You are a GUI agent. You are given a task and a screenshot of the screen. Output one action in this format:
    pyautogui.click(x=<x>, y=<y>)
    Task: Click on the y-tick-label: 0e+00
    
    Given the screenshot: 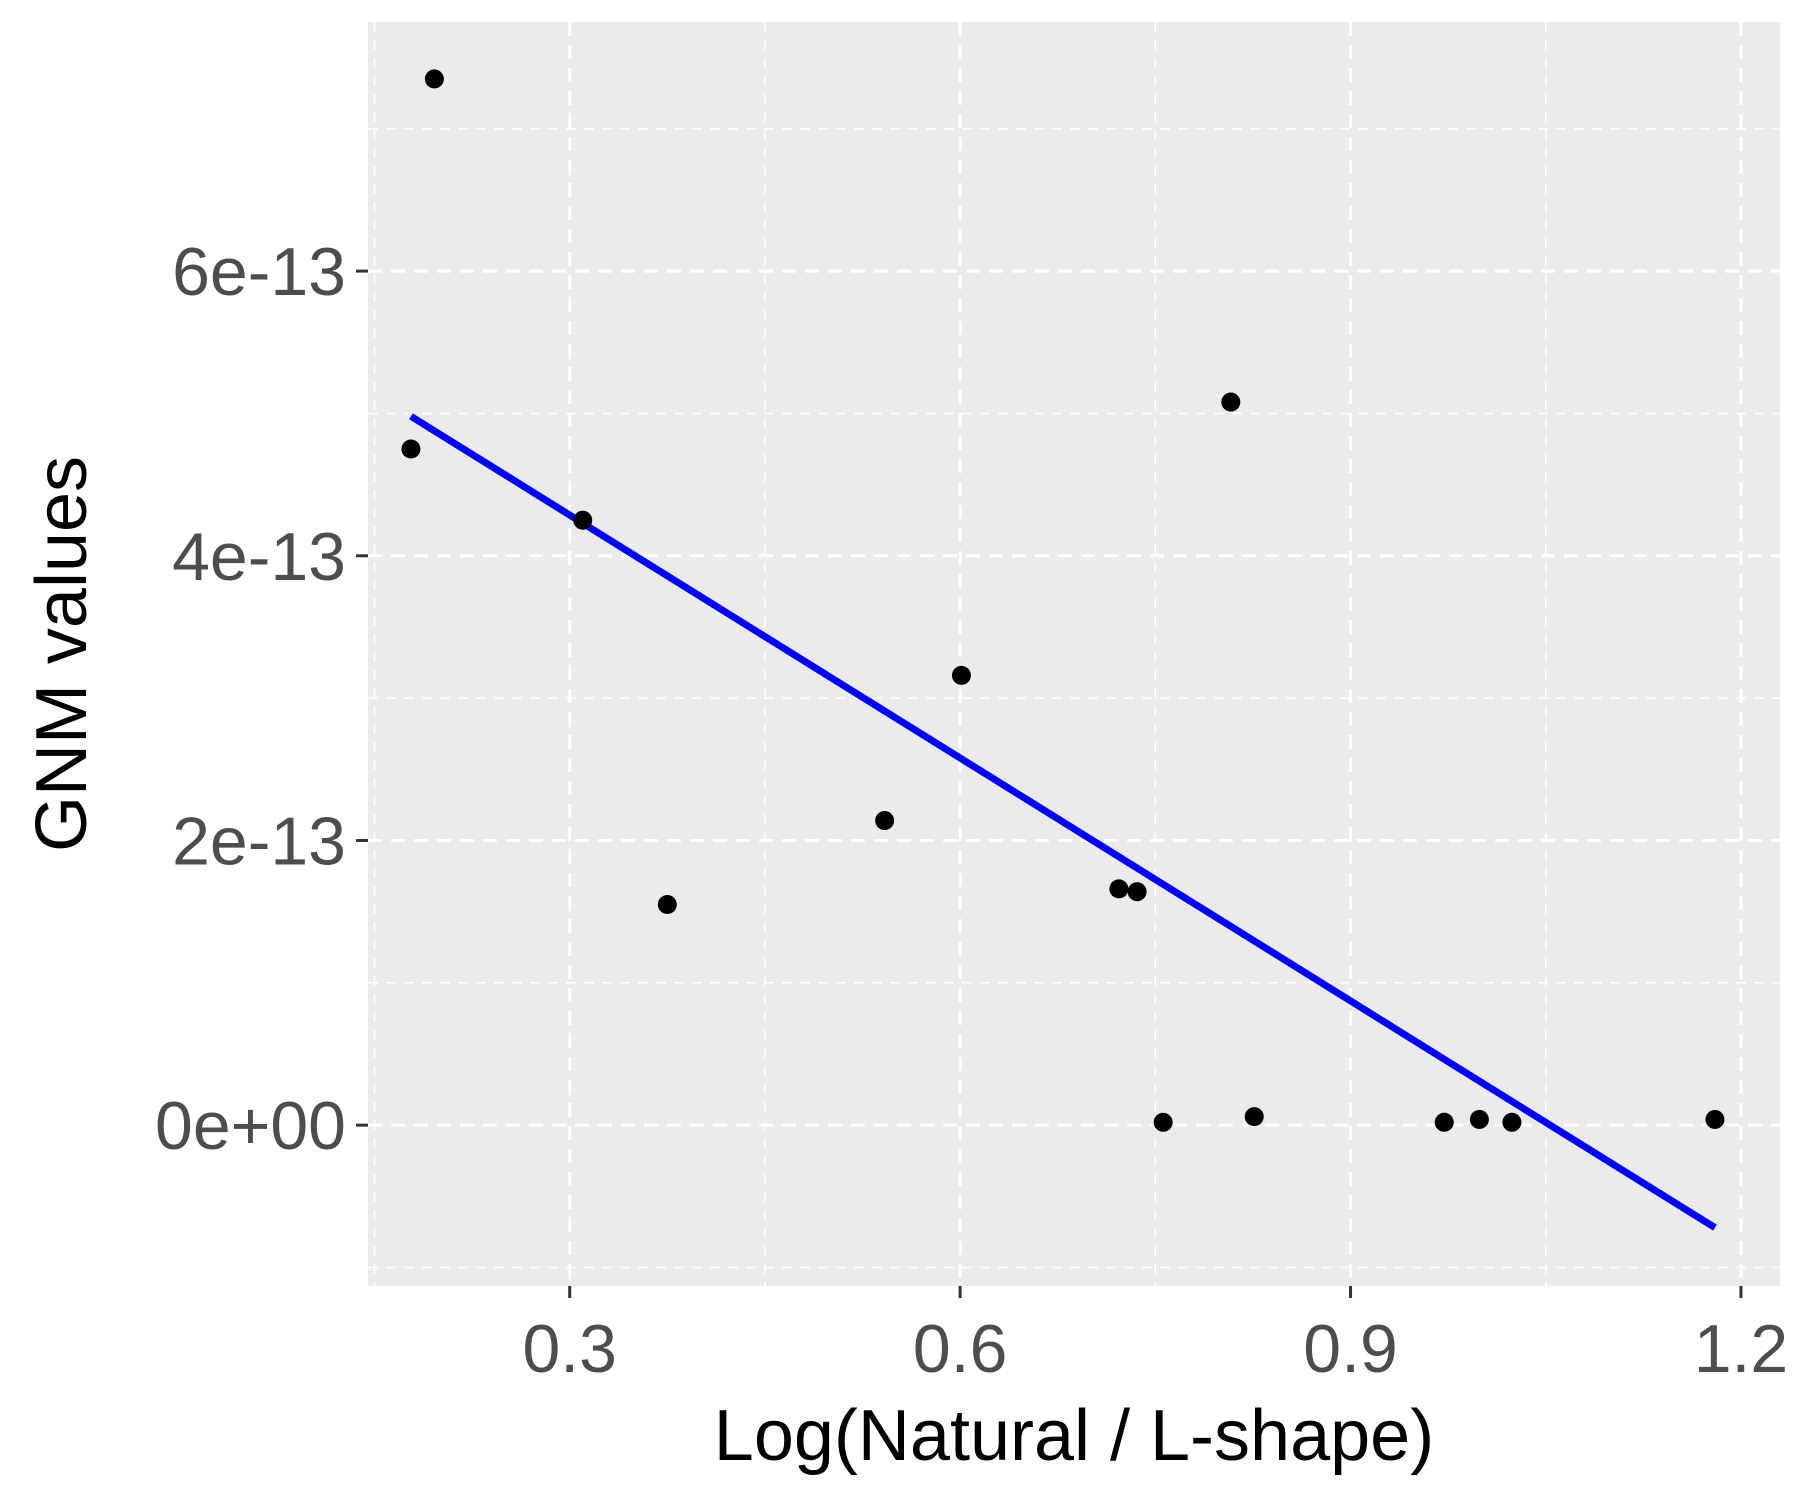 What is the action you would take?
    pyautogui.click(x=250, y=1126)
    